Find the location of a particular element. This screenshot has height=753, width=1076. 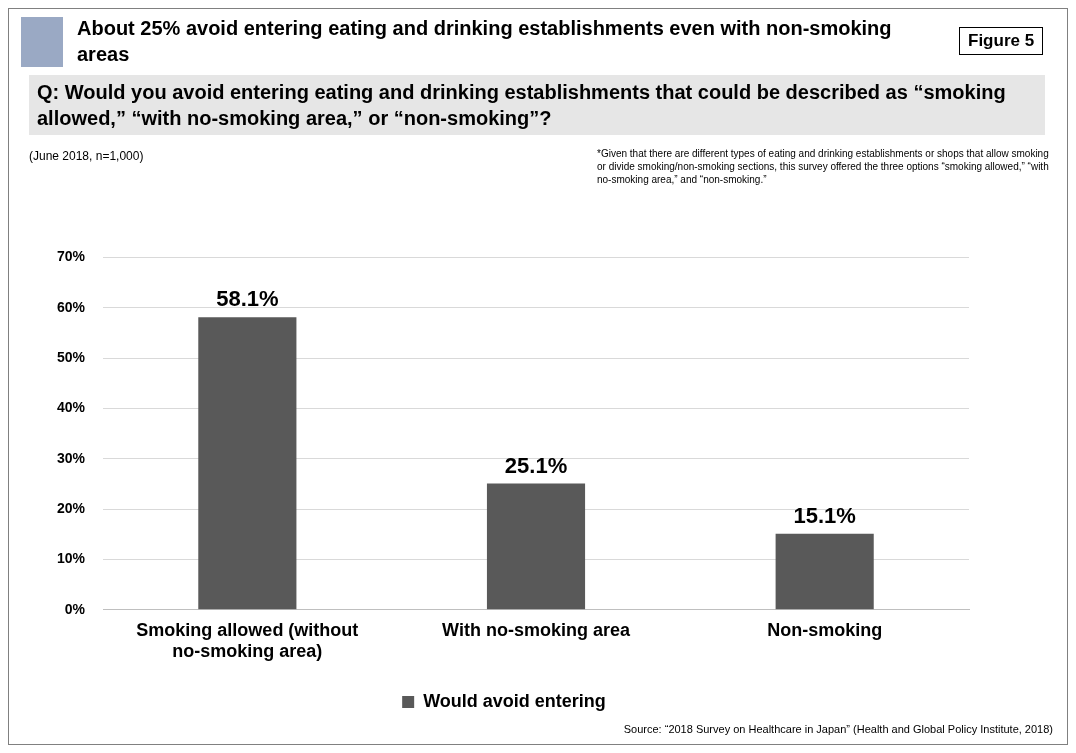

x-tick-label: With no-smoking area is located at coordinates (536, 629).